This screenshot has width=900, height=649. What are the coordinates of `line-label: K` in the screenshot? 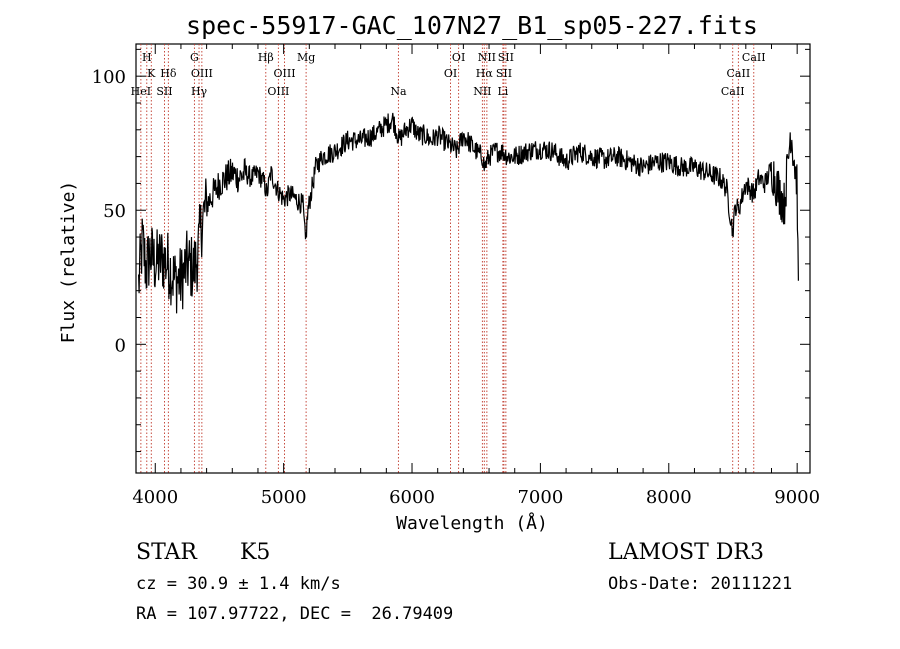 It's located at (151, 73).